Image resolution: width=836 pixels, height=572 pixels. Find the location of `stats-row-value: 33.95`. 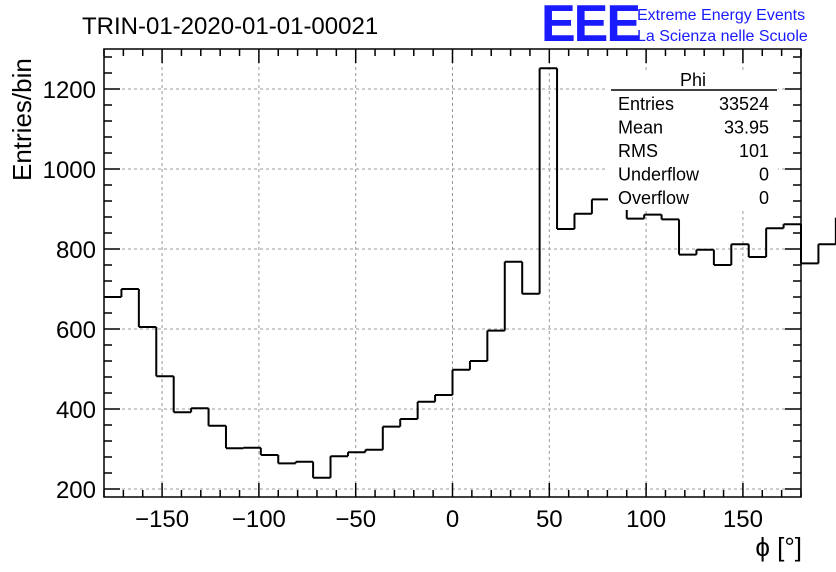

stats-row-value: 33.95 is located at coordinates (746, 128).